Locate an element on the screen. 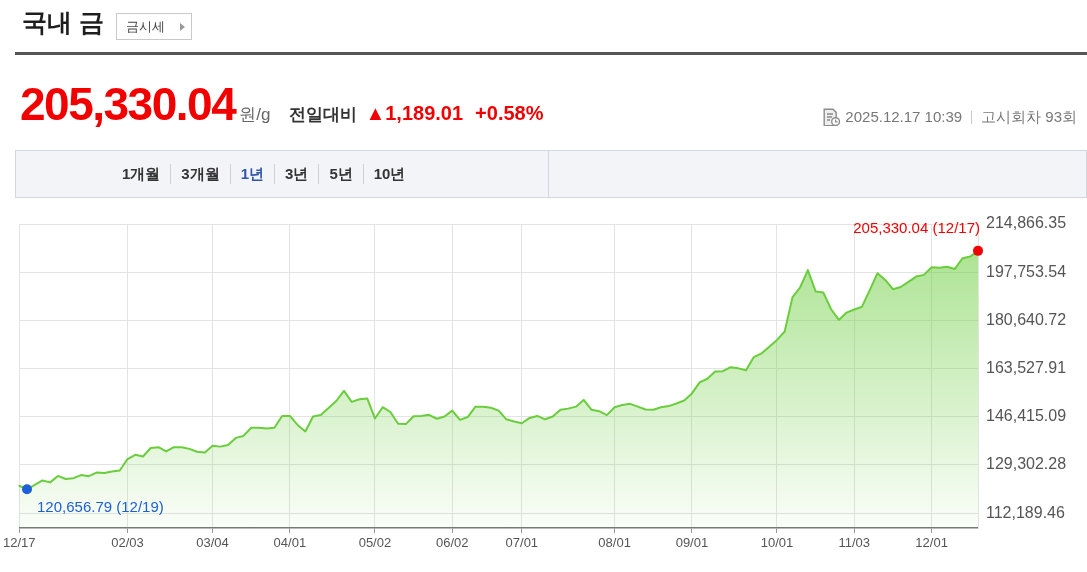  y-tick-label: 214,866.35 is located at coordinates (1026, 223).